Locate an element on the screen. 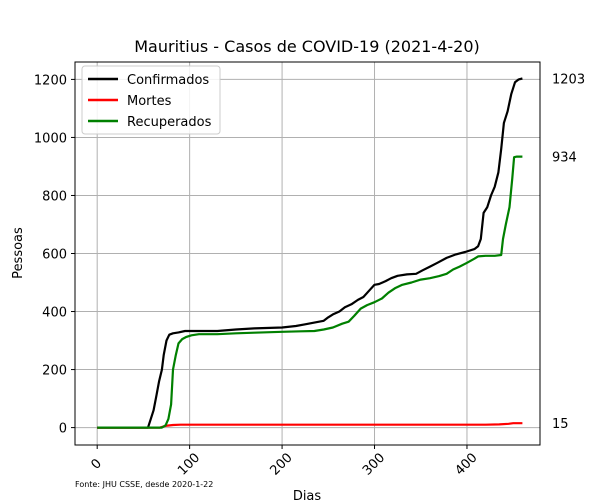 This screenshot has width=600, height=500. x-tick-label: 200 is located at coordinates (282, 464).